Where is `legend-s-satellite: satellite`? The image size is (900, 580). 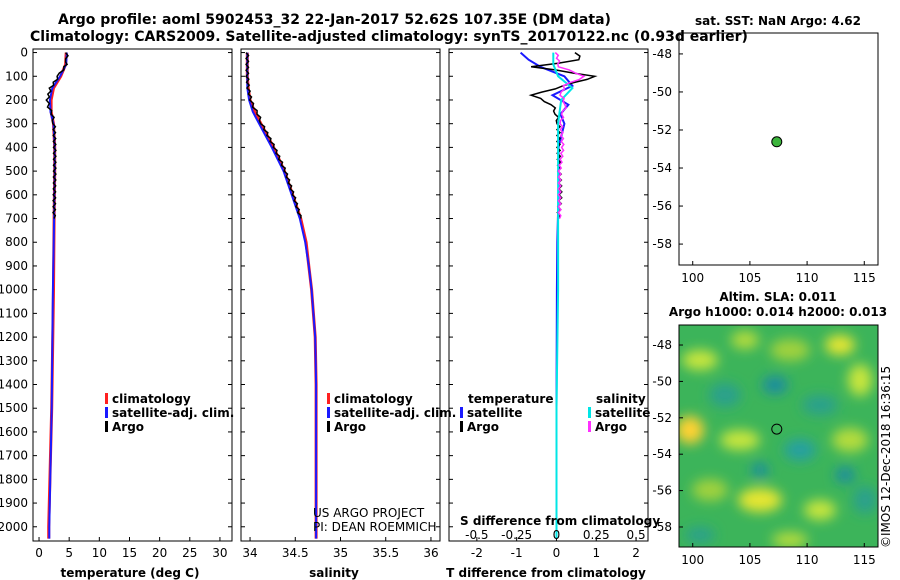
legend-s-satellite: satellite is located at coordinates (622, 413).